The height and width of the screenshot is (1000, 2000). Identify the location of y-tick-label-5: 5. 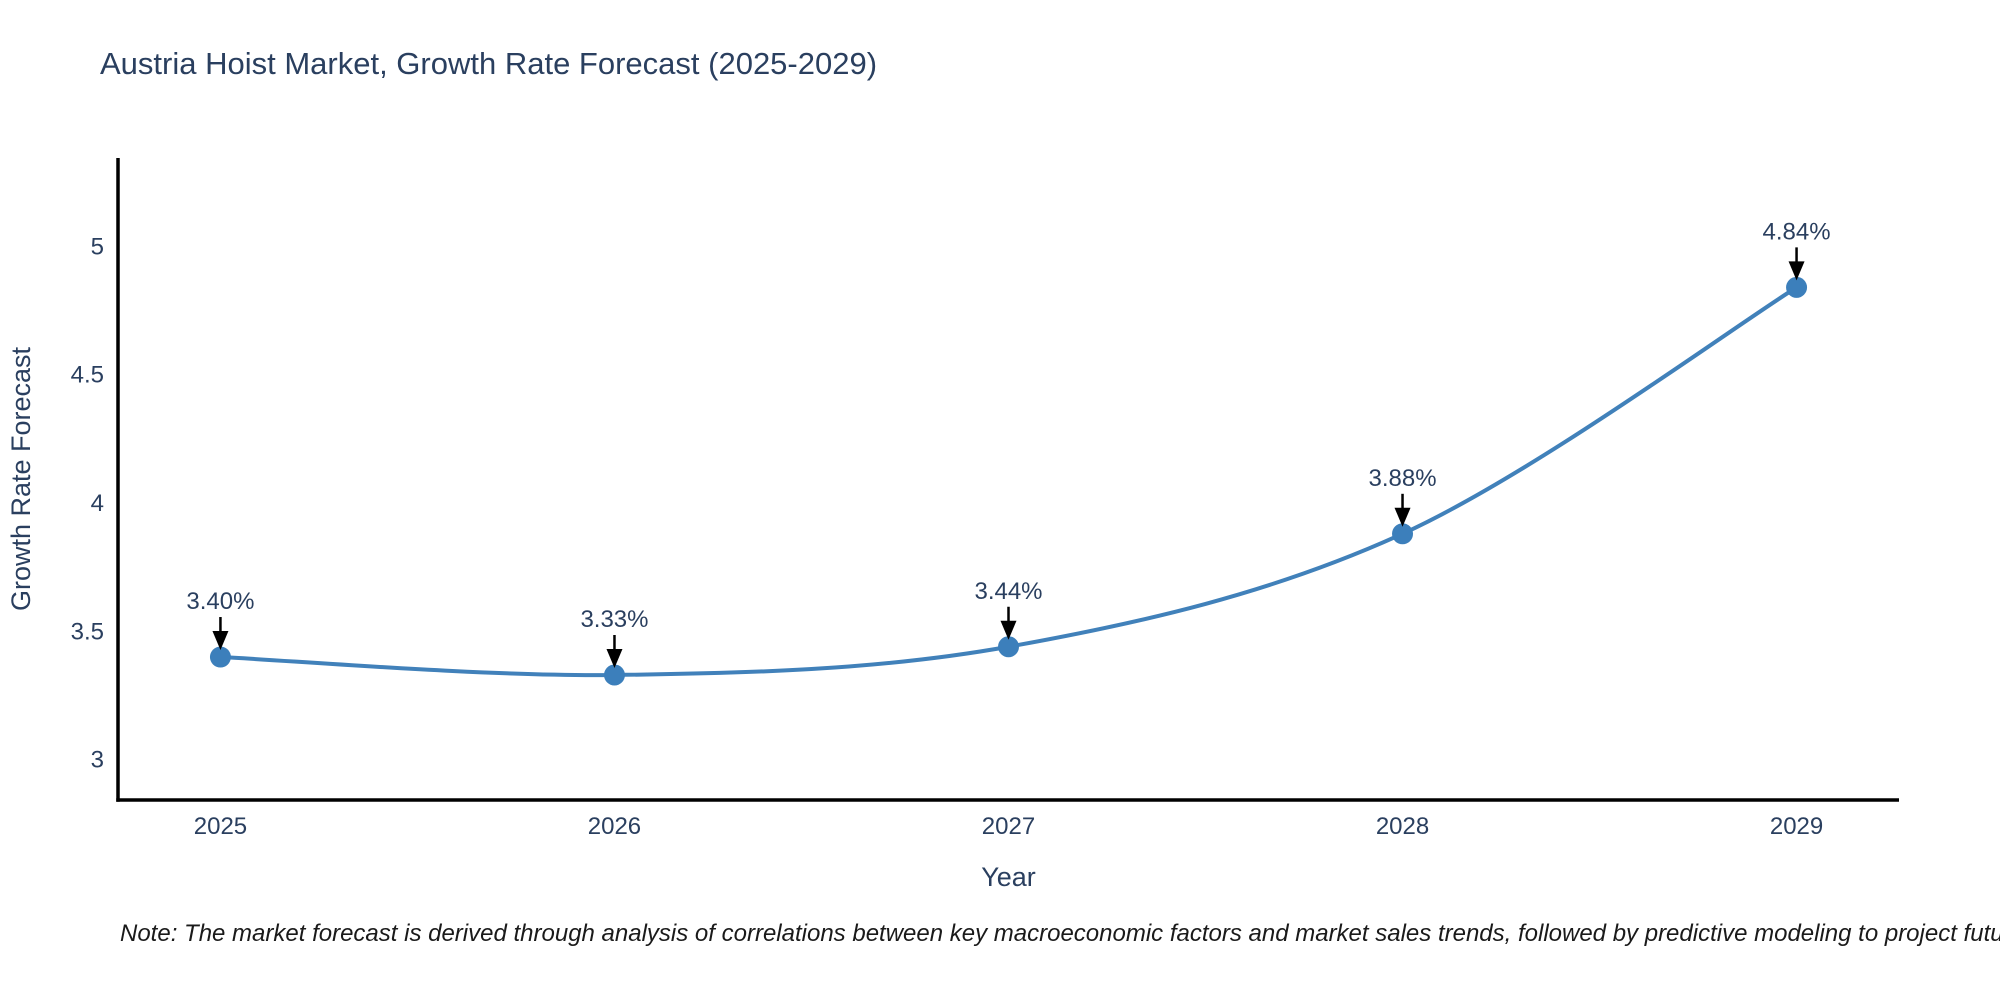
(97, 246).